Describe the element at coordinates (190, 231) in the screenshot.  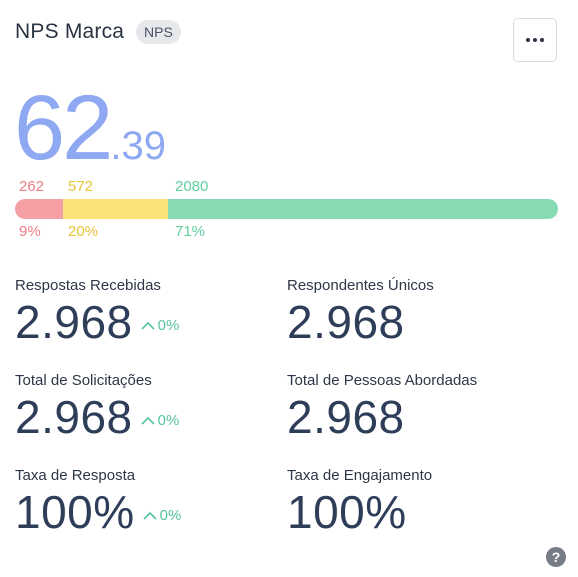
I see `promoters-percent: 71%` at that location.